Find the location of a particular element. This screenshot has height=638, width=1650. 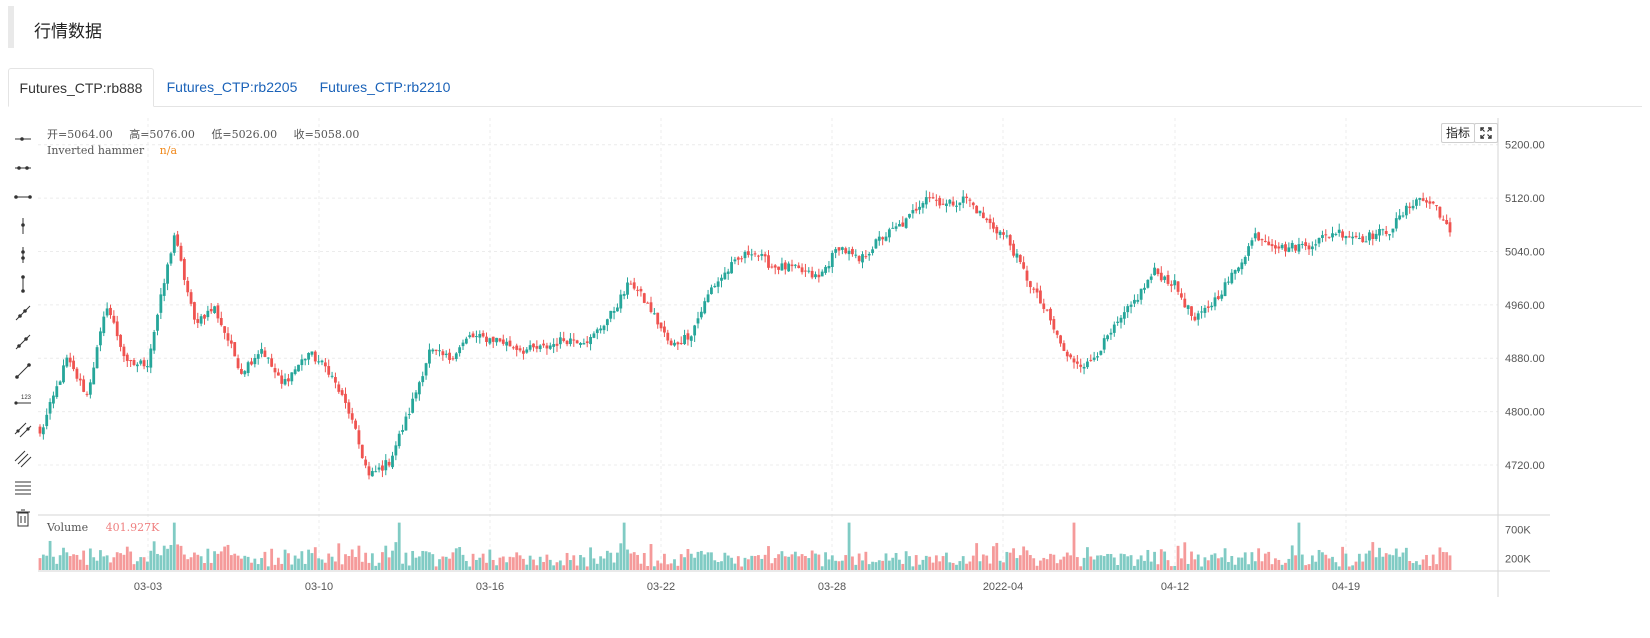

time-tick-label: 04-12 is located at coordinates (1175, 587).